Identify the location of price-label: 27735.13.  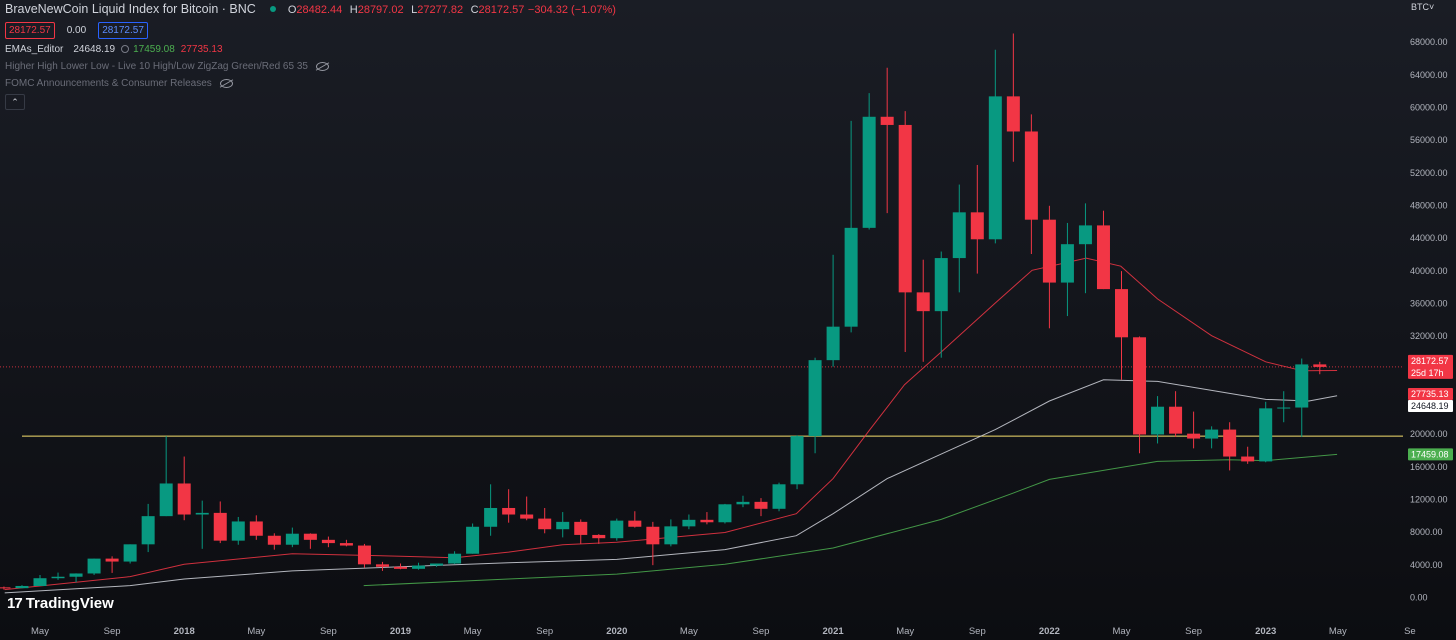
(1430, 394).